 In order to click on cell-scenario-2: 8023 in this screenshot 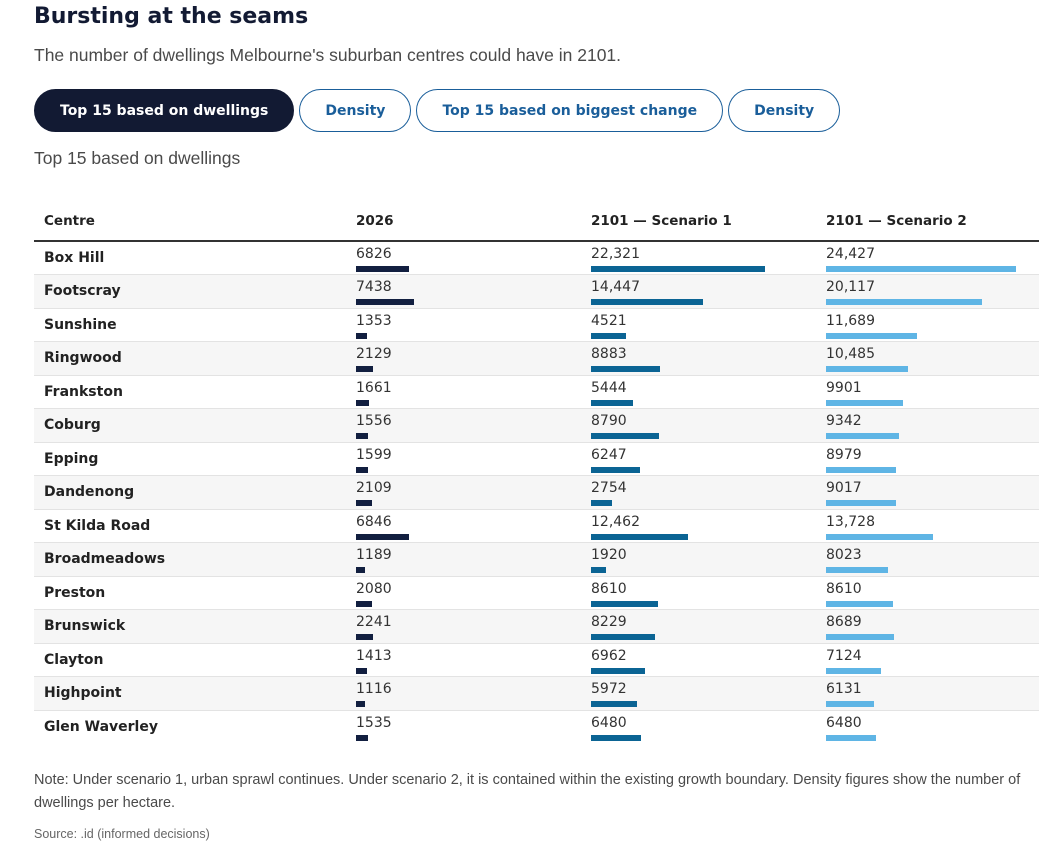, I will do `click(927, 559)`.